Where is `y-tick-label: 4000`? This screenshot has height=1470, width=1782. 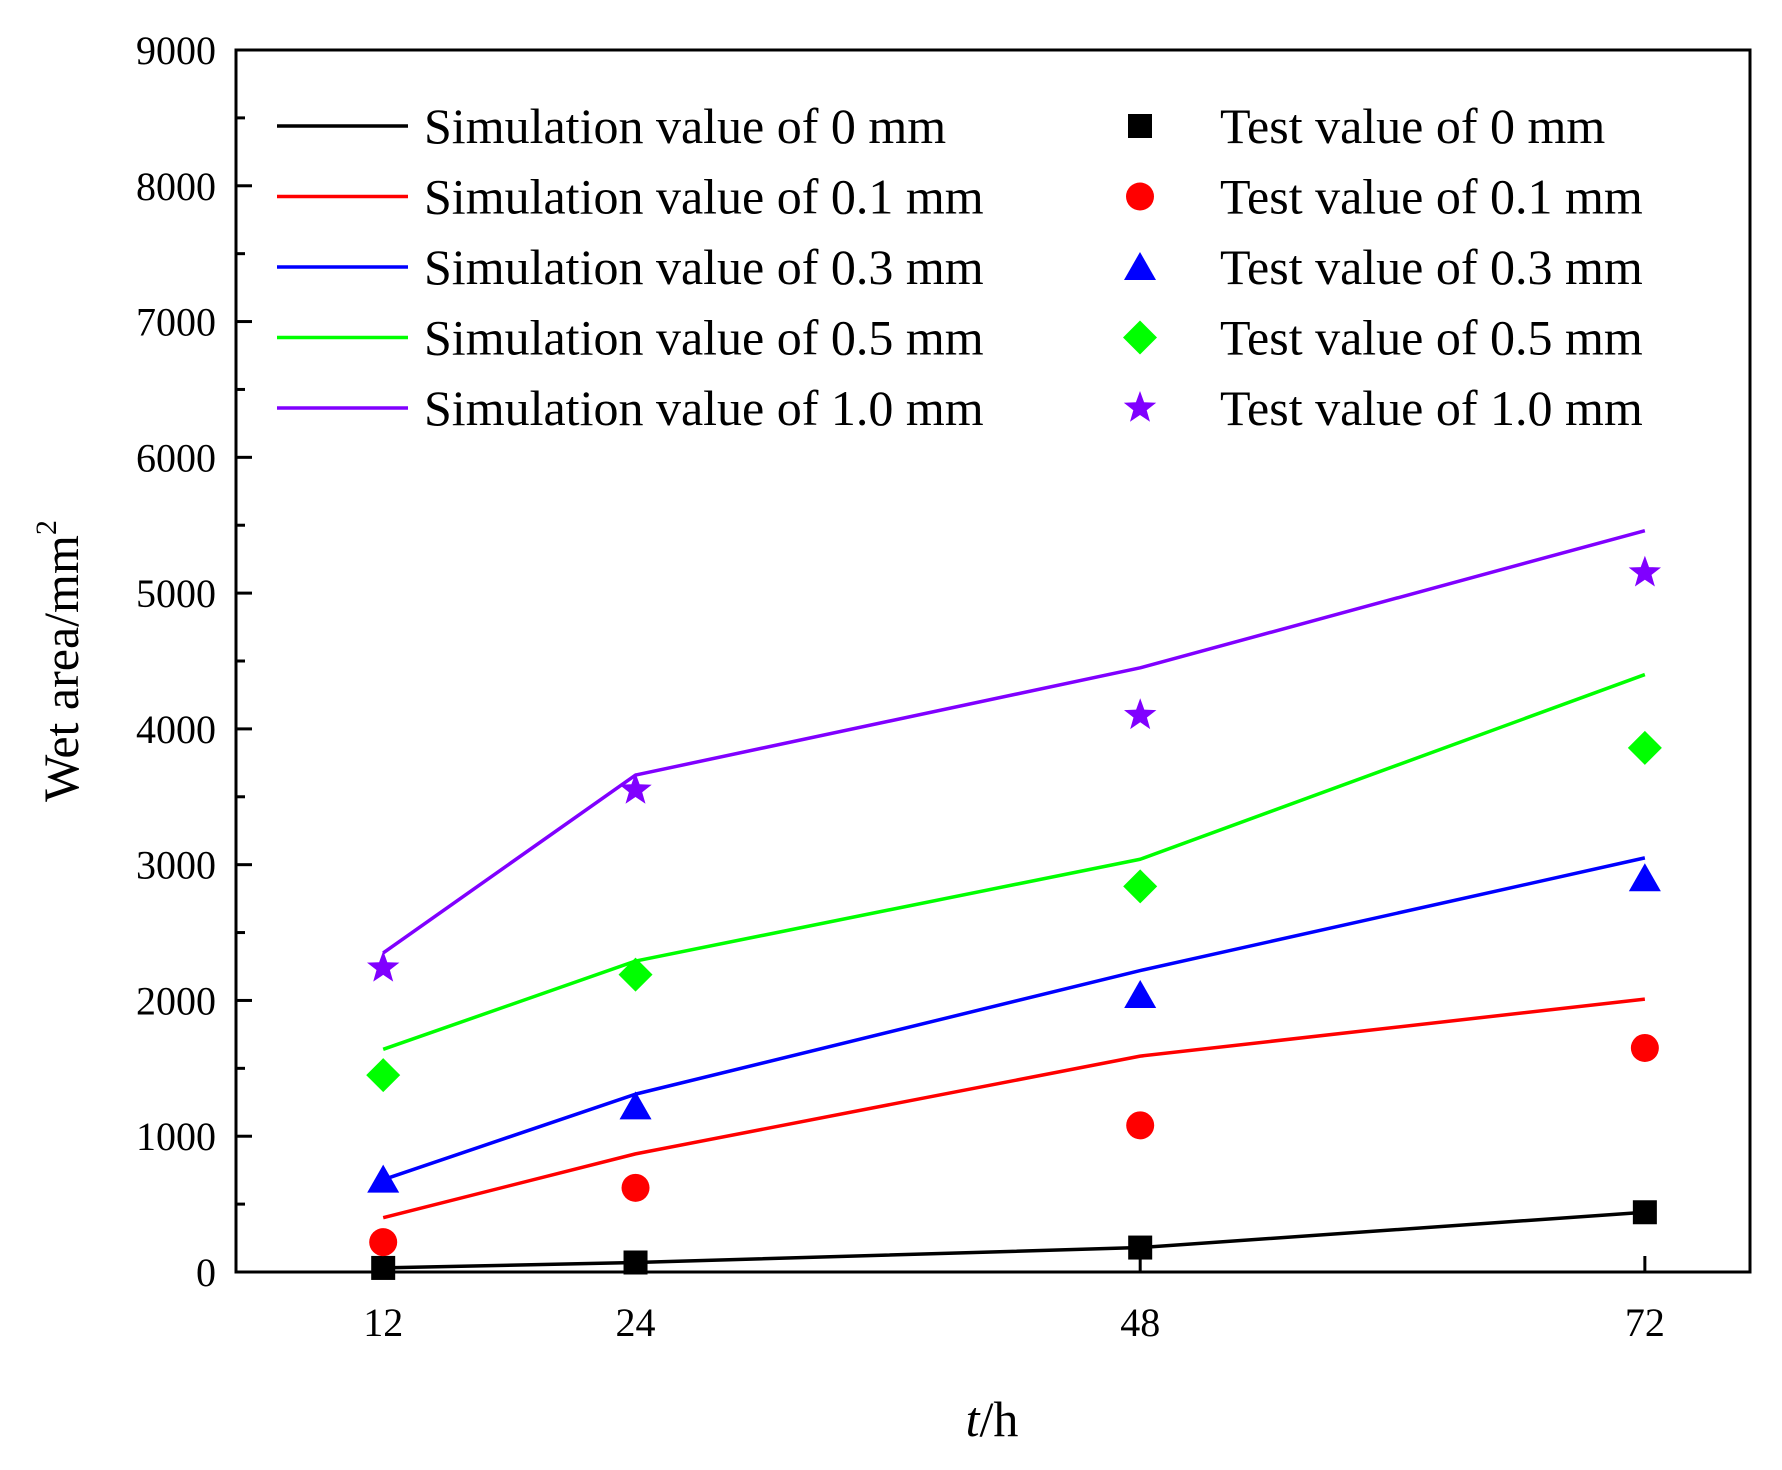 y-tick-label: 4000 is located at coordinates (176, 729).